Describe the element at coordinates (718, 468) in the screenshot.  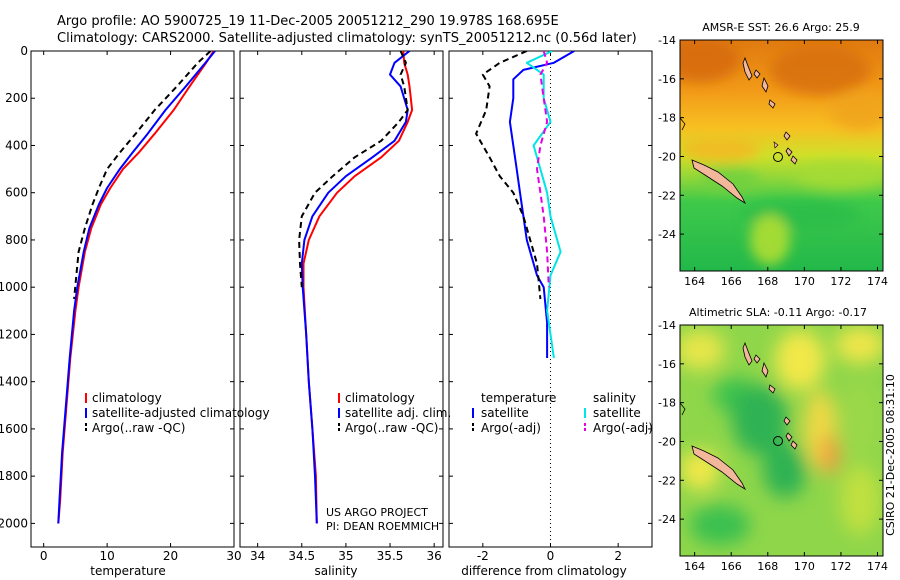
I see `sla-new-caledonia-island` at that location.